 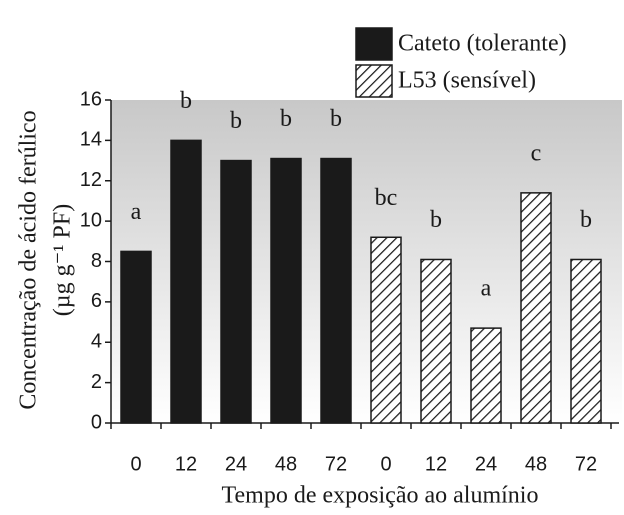 I want to click on legend-label: Cateto (tolerante), so click(x=482, y=44).